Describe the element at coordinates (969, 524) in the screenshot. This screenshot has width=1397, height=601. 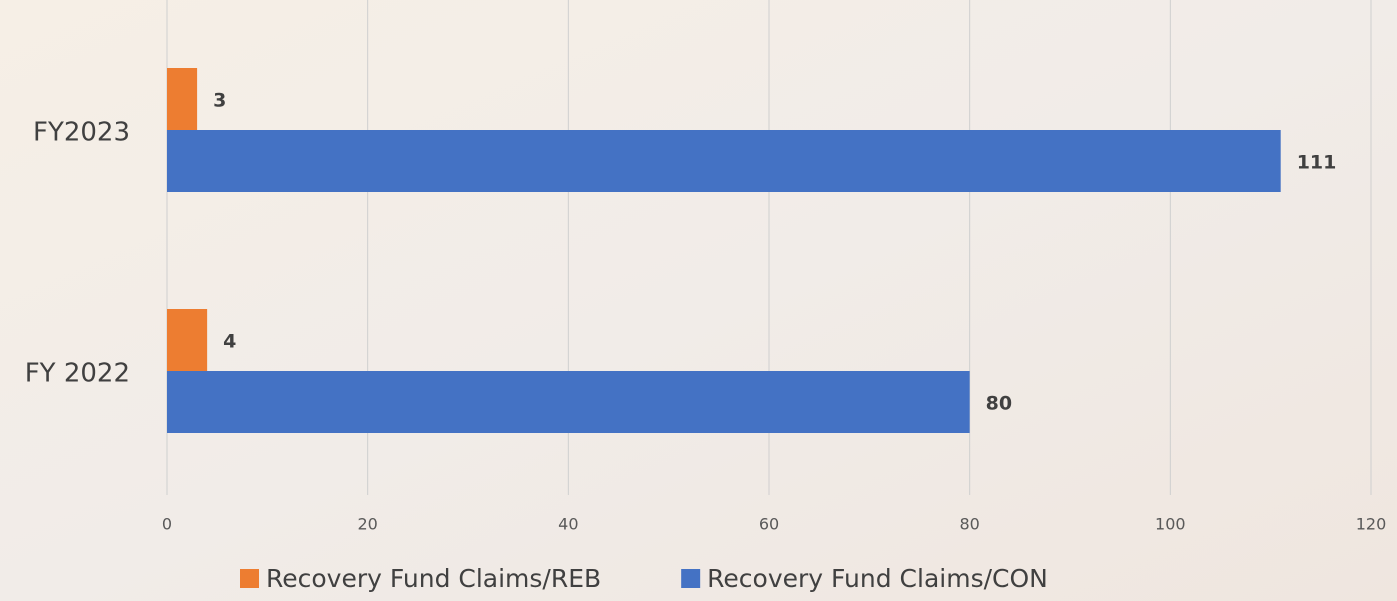
I see `x-tick-label: 80` at that location.